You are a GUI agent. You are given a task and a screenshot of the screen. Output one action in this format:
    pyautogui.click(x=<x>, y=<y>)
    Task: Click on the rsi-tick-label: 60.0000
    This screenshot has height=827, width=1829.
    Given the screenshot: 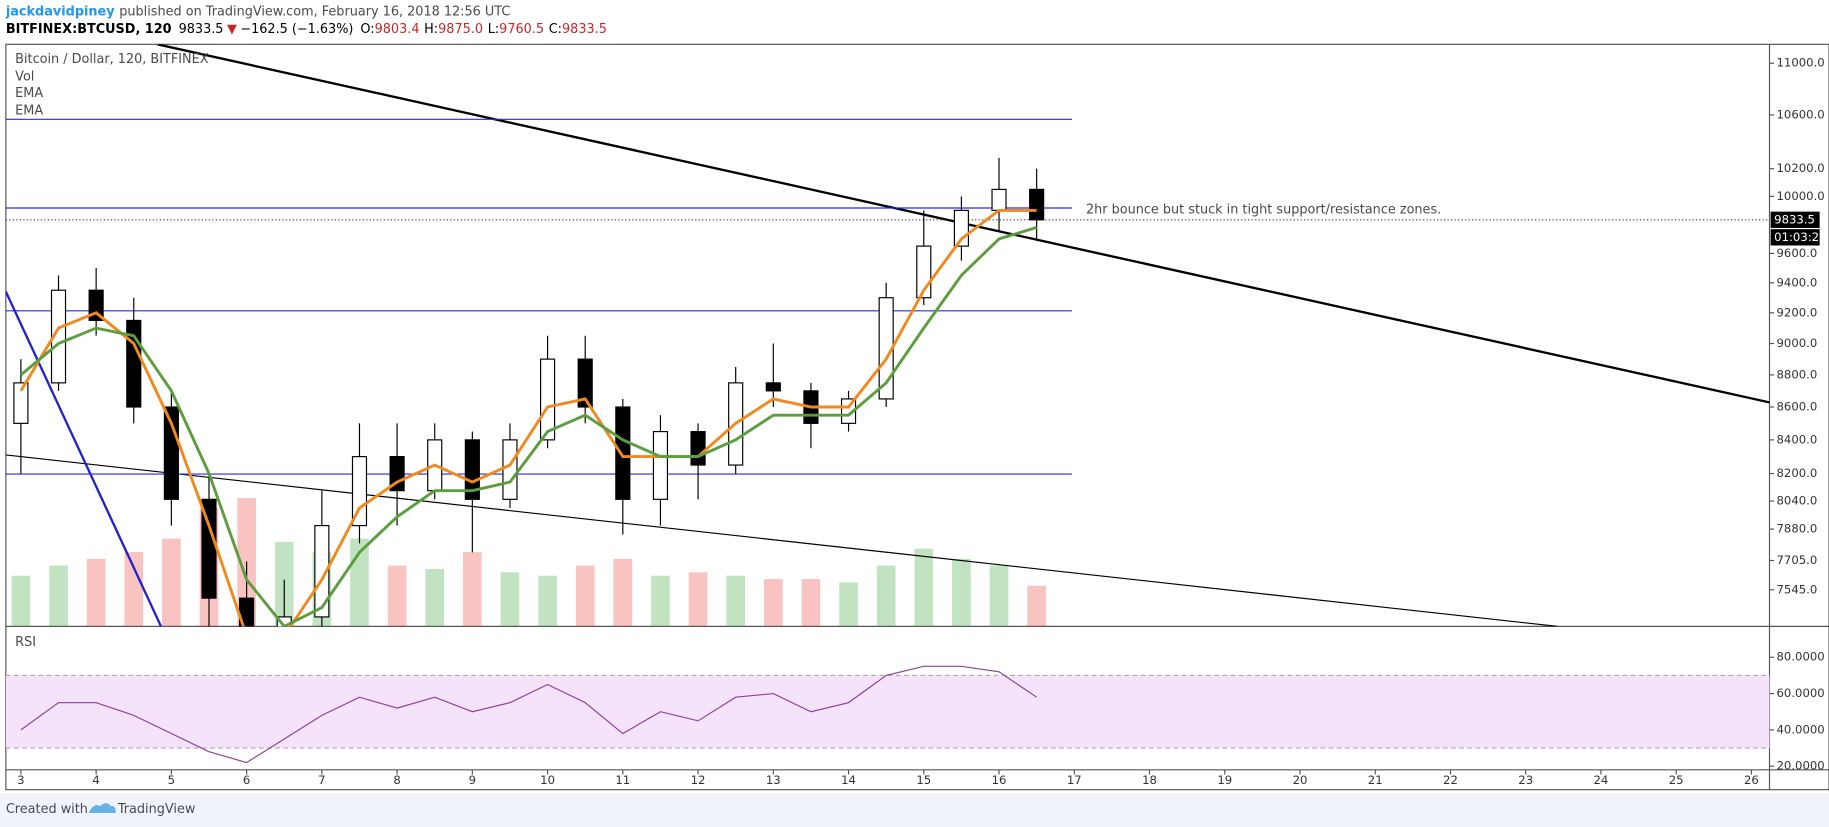 What is the action you would take?
    pyautogui.click(x=1800, y=693)
    